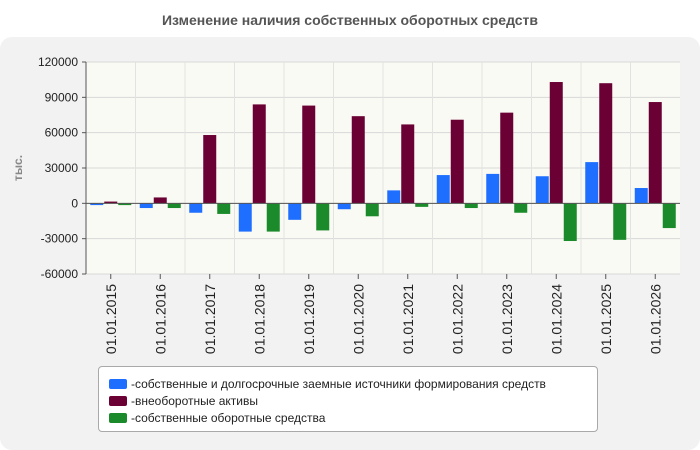 The image size is (700, 450). Describe the element at coordinates (408, 319) in the screenshot. I see `x-tick-label: 01.01.2021` at that location.